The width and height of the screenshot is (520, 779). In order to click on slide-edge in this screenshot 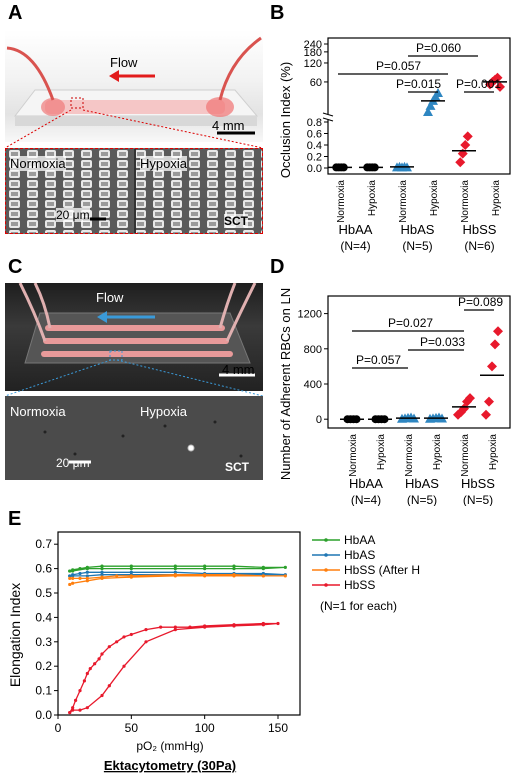, I will do `click(136, 121)`.